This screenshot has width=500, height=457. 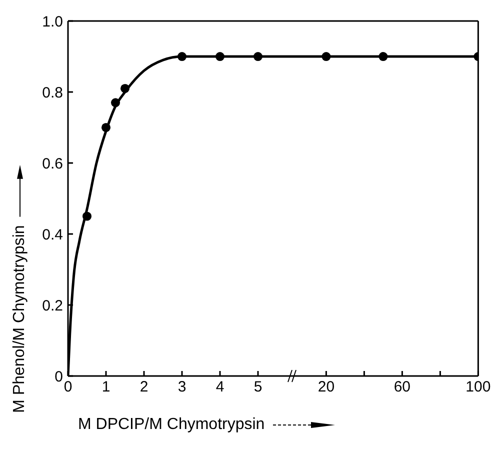 I want to click on x-tick-label: 5, so click(x=258, y=387).